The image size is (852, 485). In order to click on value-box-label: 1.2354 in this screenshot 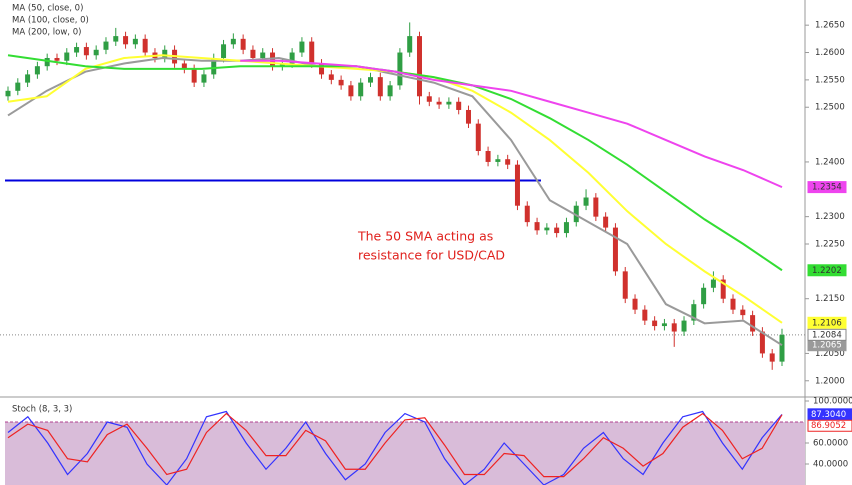, I will do `click(827, 188)`.